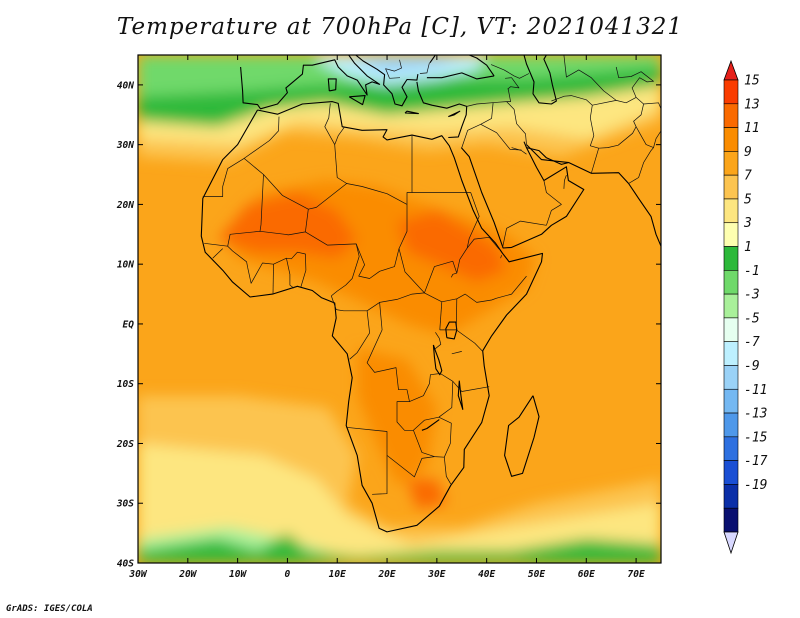 The width and height of the screenshot is (800, 618). I want to click on lat-tick-label: 10S, so click(125, 384).